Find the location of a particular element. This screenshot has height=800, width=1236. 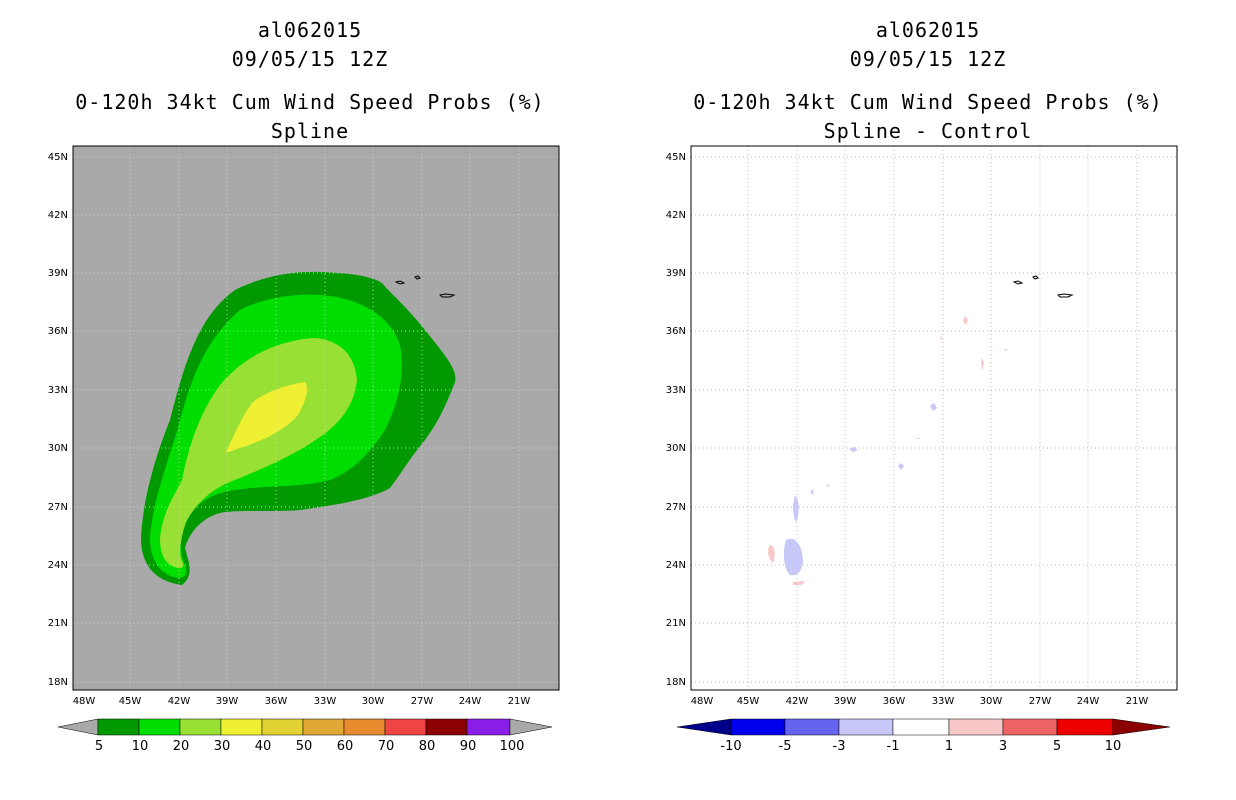

left-colorbar-under-arrow is located at coordinates (78, 727).